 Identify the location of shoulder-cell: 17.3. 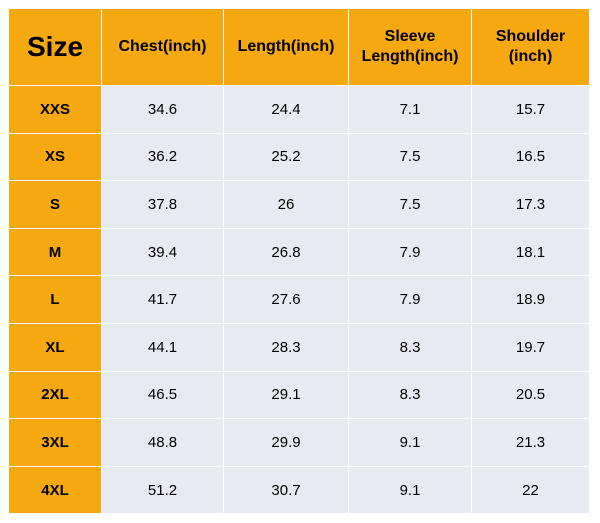
(530, 204).